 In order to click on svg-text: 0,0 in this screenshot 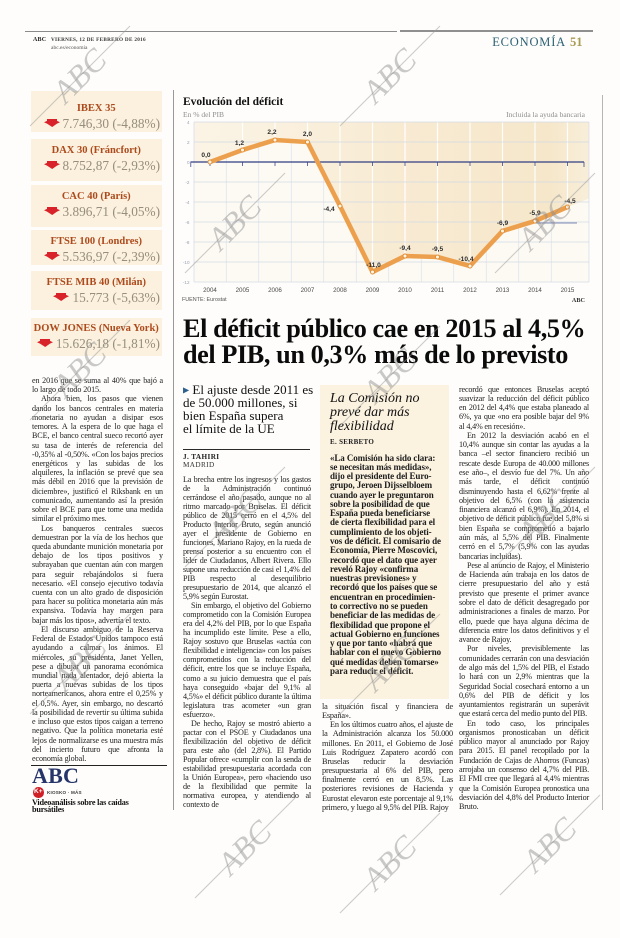, I will do `click(205, 155)`.